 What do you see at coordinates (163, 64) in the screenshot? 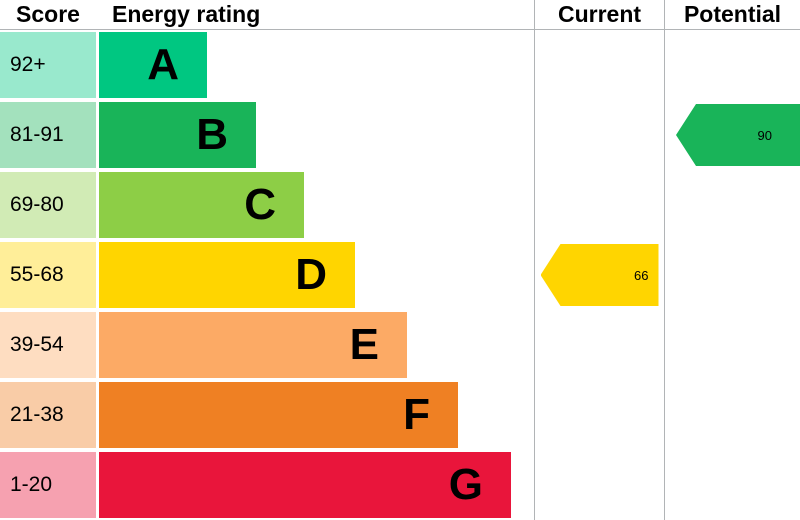
I see `band-letter: A` at bounding box center [163, 64].